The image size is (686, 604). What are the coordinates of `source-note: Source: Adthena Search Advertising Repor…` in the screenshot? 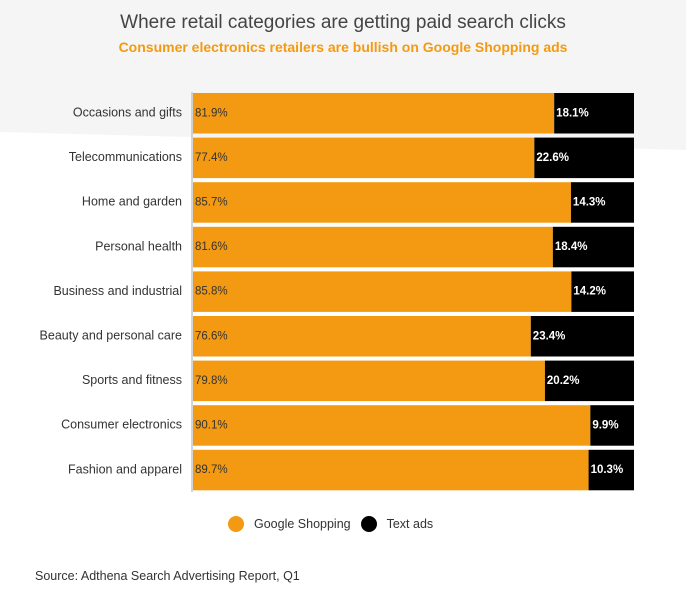 It's located at (167, 576).